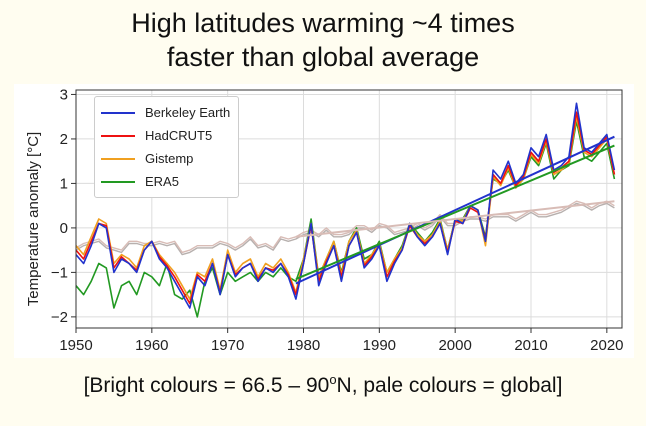 This screenshot has height=426, width=646. What do you see at coordinates (606, 345) in the screenshot?
I see `x-tick-label: 2020` at bounding box center [606, 345].